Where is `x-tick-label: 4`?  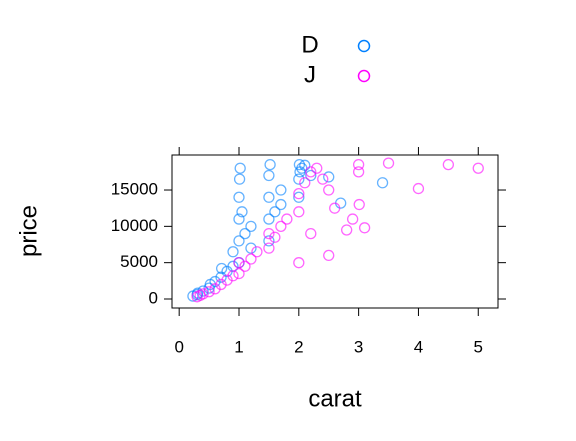
x-tick-label: 4 is located at coordinates (418, 346).